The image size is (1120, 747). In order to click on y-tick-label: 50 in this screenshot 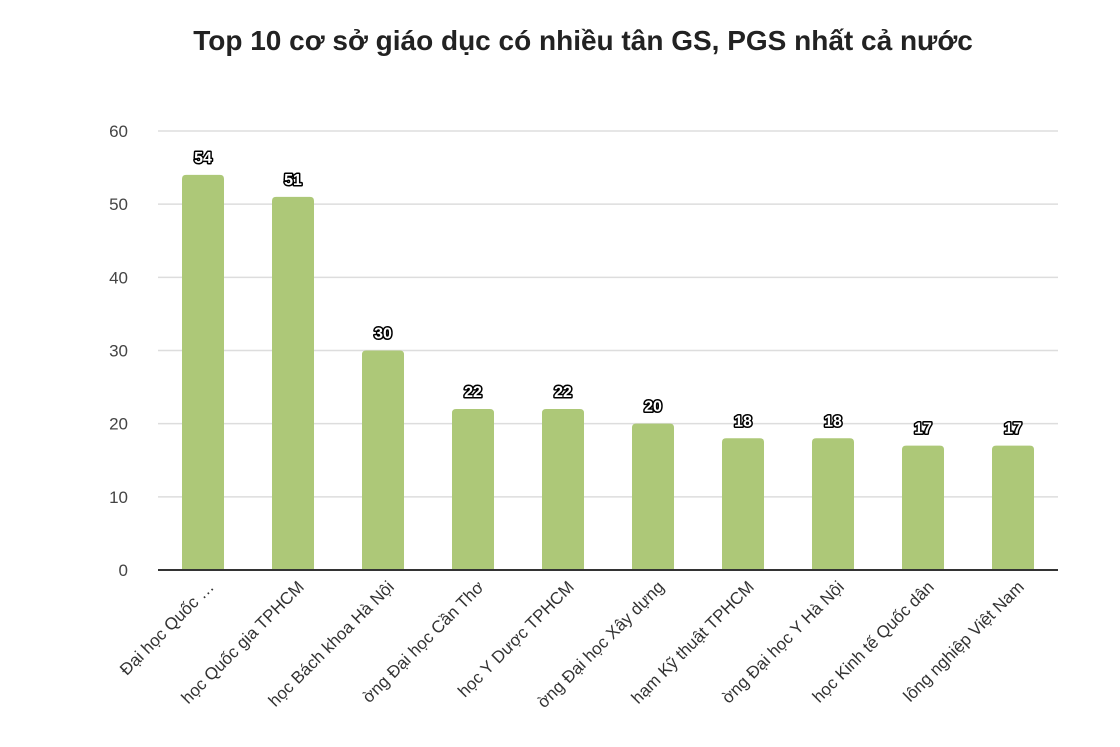, I will do `click(118, 204)`.